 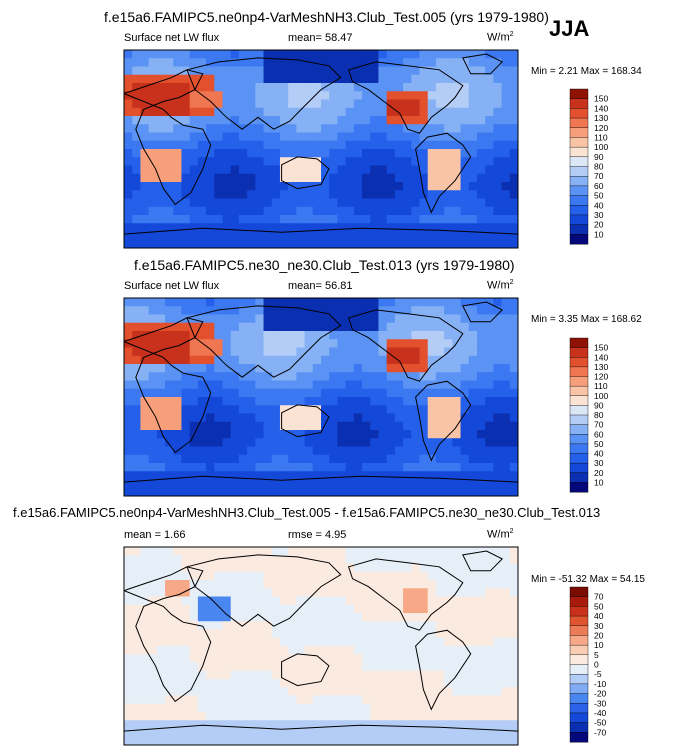 What do you see at coordinates (599, 454) in the screenshot?
I see `colorbar-tick-label: 40` at bounding box center [599, 454].